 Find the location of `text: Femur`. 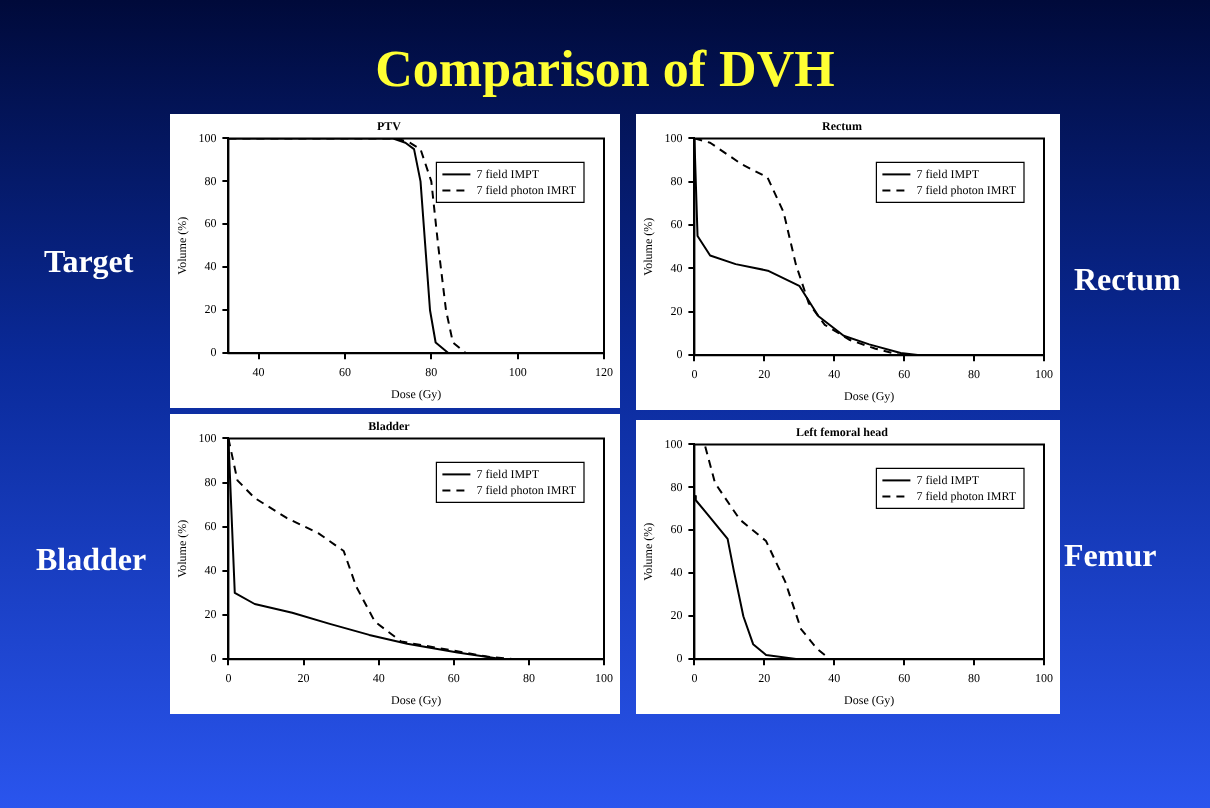

text: Femur is located at coordinates (1110, 558).